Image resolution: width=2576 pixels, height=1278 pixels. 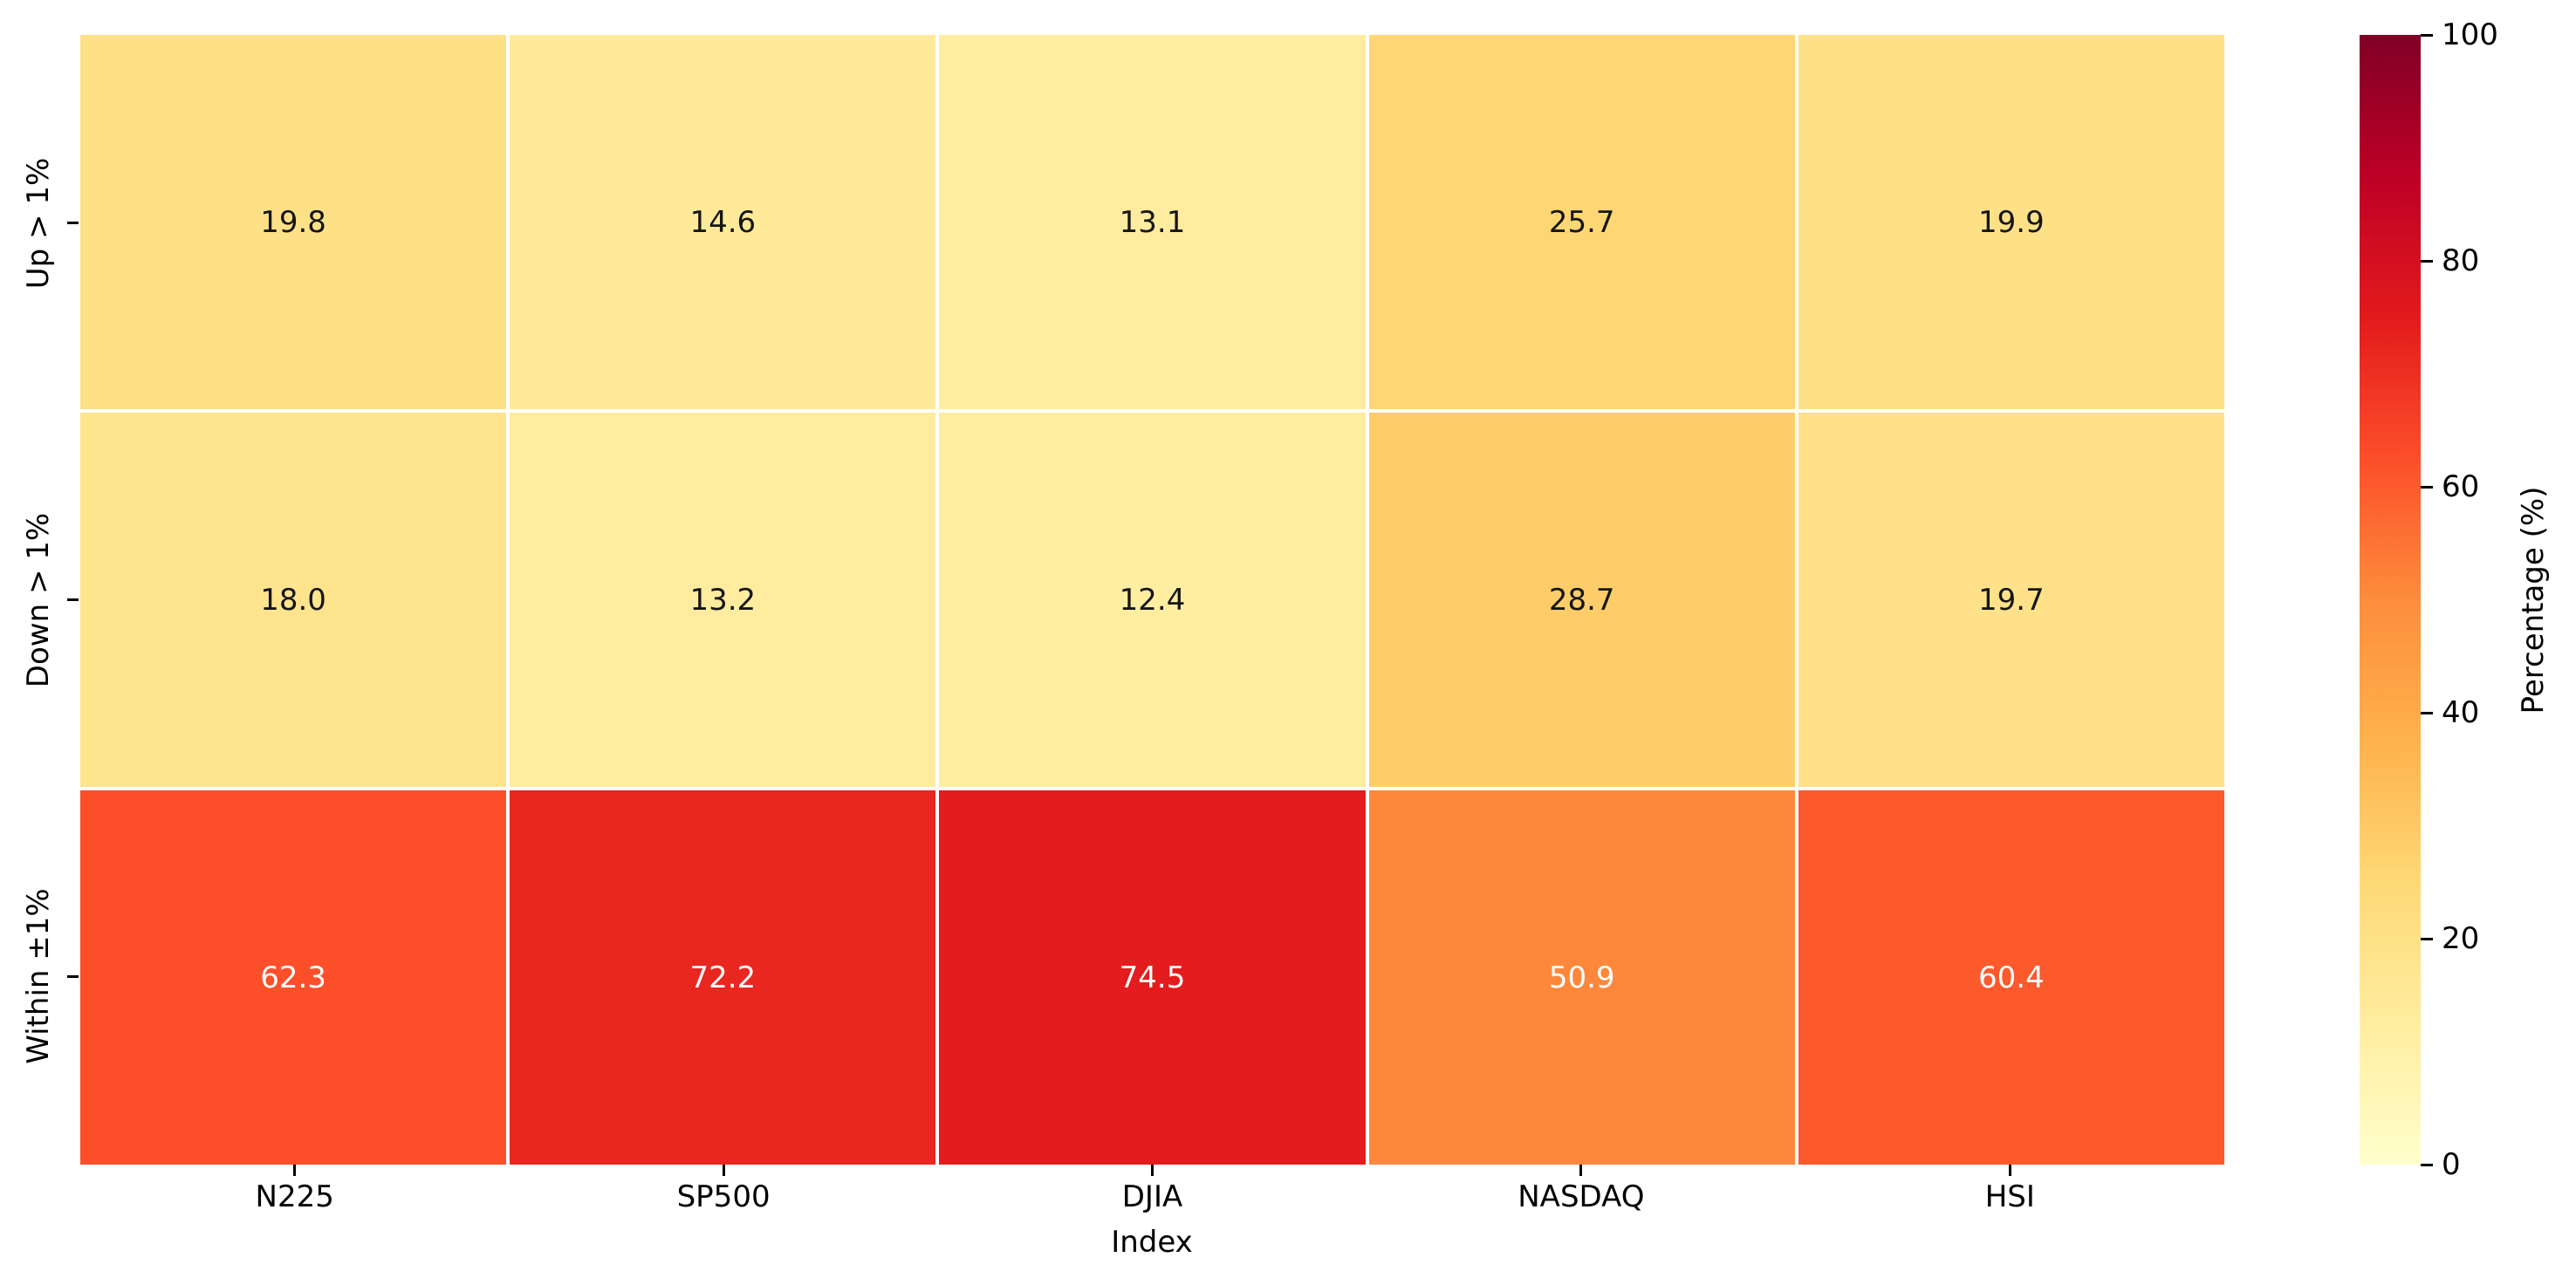 I want to click on cell-value: 25.7, so click(x=1582, y=222).